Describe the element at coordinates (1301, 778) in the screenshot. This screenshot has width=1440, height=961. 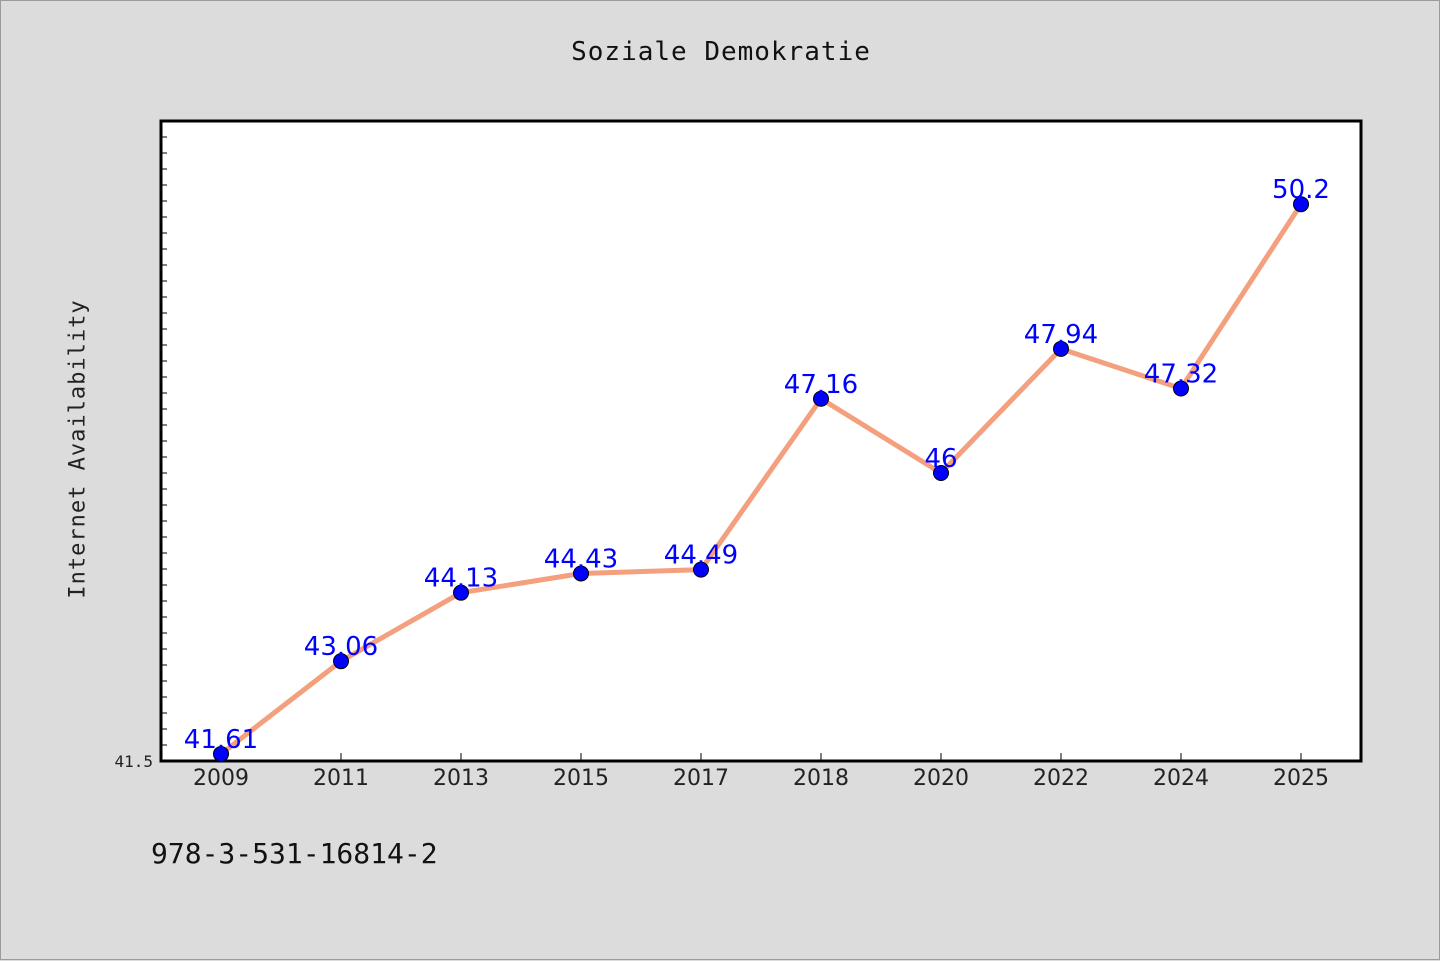
I see `x-tick-label: 2025` at that location.